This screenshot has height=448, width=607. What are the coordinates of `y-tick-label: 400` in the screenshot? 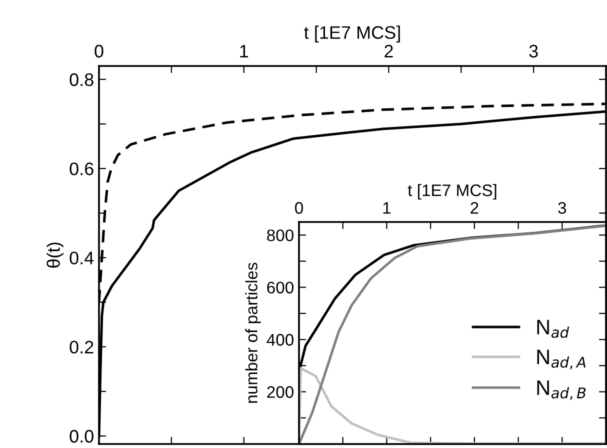 It's located at (280, 340).